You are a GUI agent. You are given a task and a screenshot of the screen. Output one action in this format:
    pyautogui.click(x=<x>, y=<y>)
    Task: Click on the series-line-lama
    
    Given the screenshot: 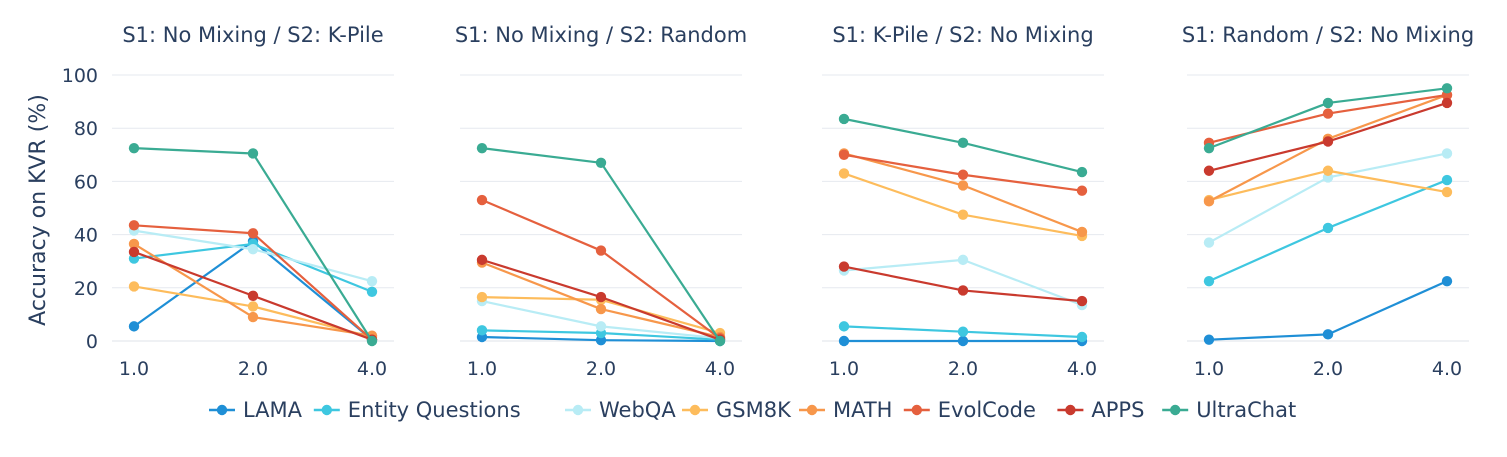 What is the action you would take?
    pyautogui.click(x=253, y=290)
    